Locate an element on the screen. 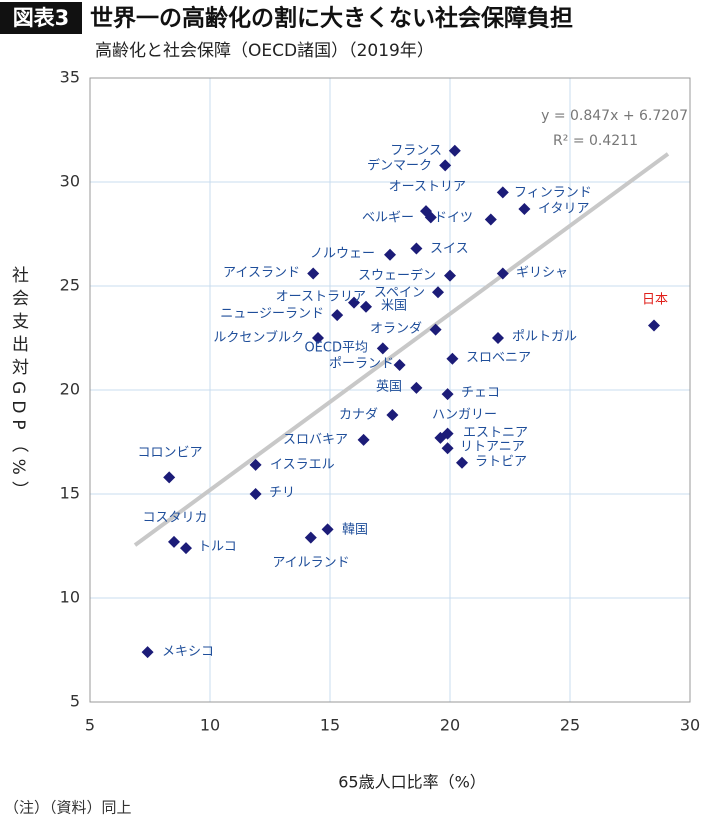  point-label: ドイツ is located at coordinates (453, 218).